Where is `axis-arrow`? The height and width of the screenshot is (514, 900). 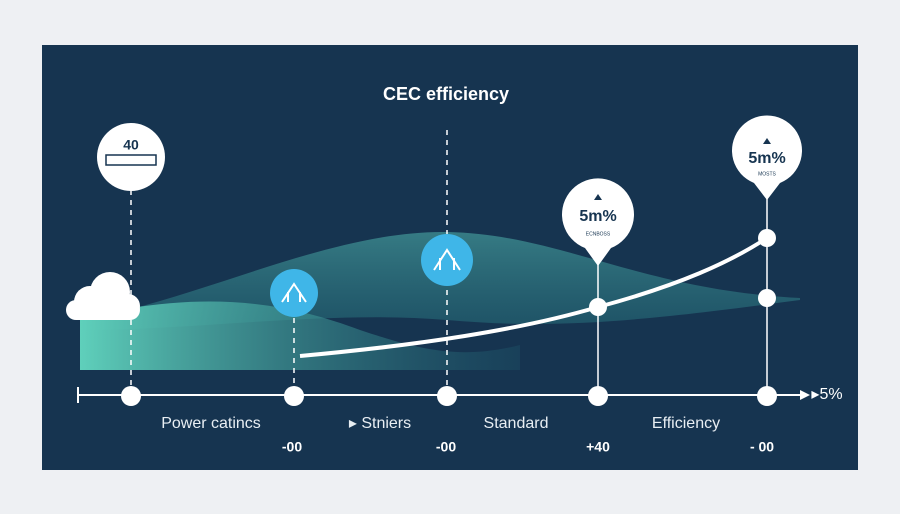
axis-arrow is located at coordinates (805, 395).